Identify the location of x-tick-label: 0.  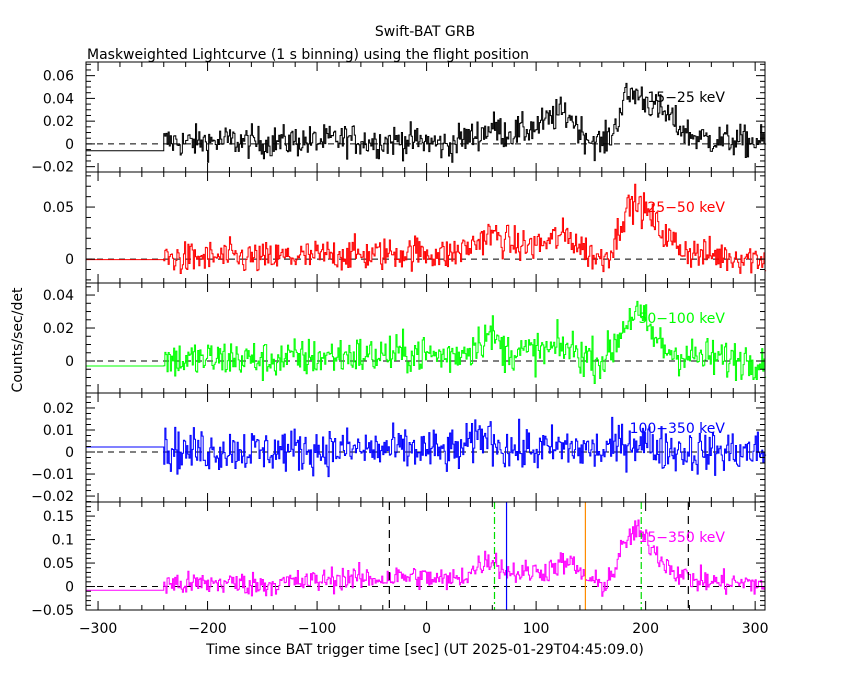
(426, 629).